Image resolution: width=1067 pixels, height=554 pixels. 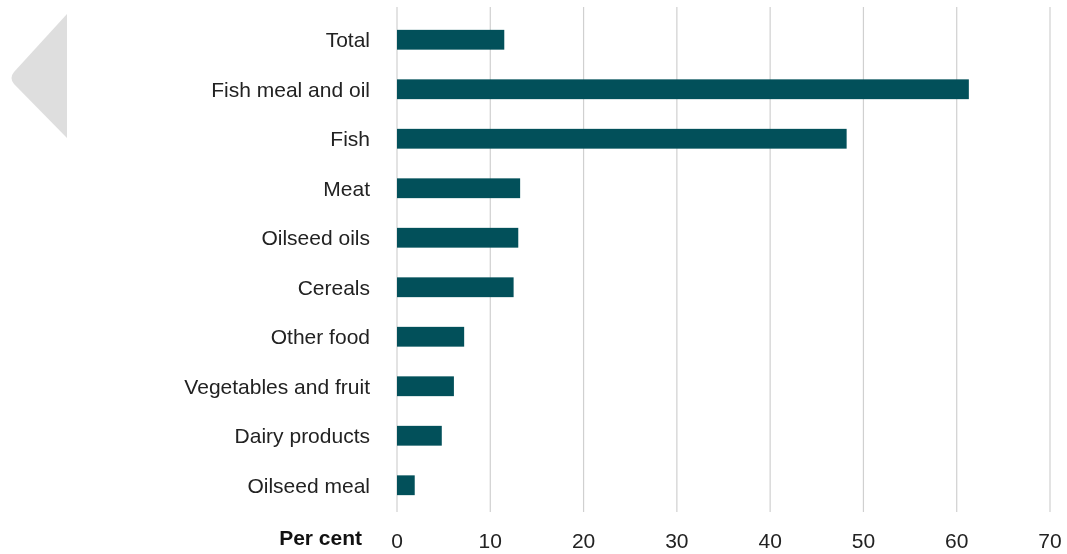 What do you see at coordinates (863, 540) in the screenshot?
I see `x-tick-label: 50` at bounding box center [863, 540].